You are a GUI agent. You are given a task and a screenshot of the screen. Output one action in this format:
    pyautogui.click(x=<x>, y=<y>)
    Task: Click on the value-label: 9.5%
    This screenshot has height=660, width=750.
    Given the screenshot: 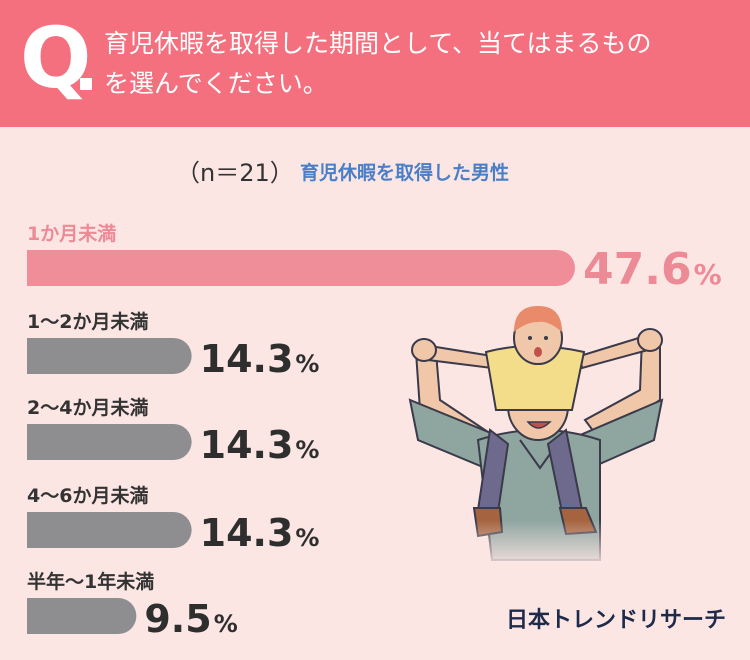 What is the action you would take?
    pyautogui.click(x=190, y=619)
    